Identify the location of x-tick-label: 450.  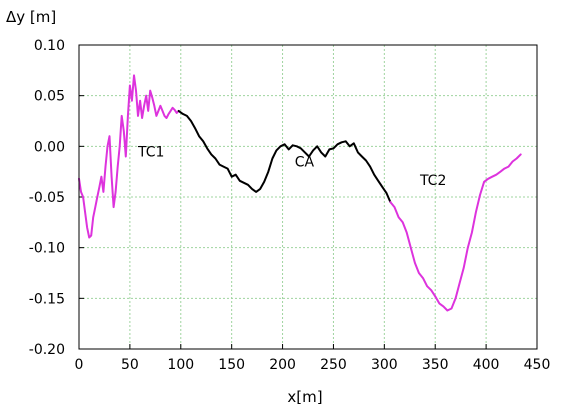
(537, 365).